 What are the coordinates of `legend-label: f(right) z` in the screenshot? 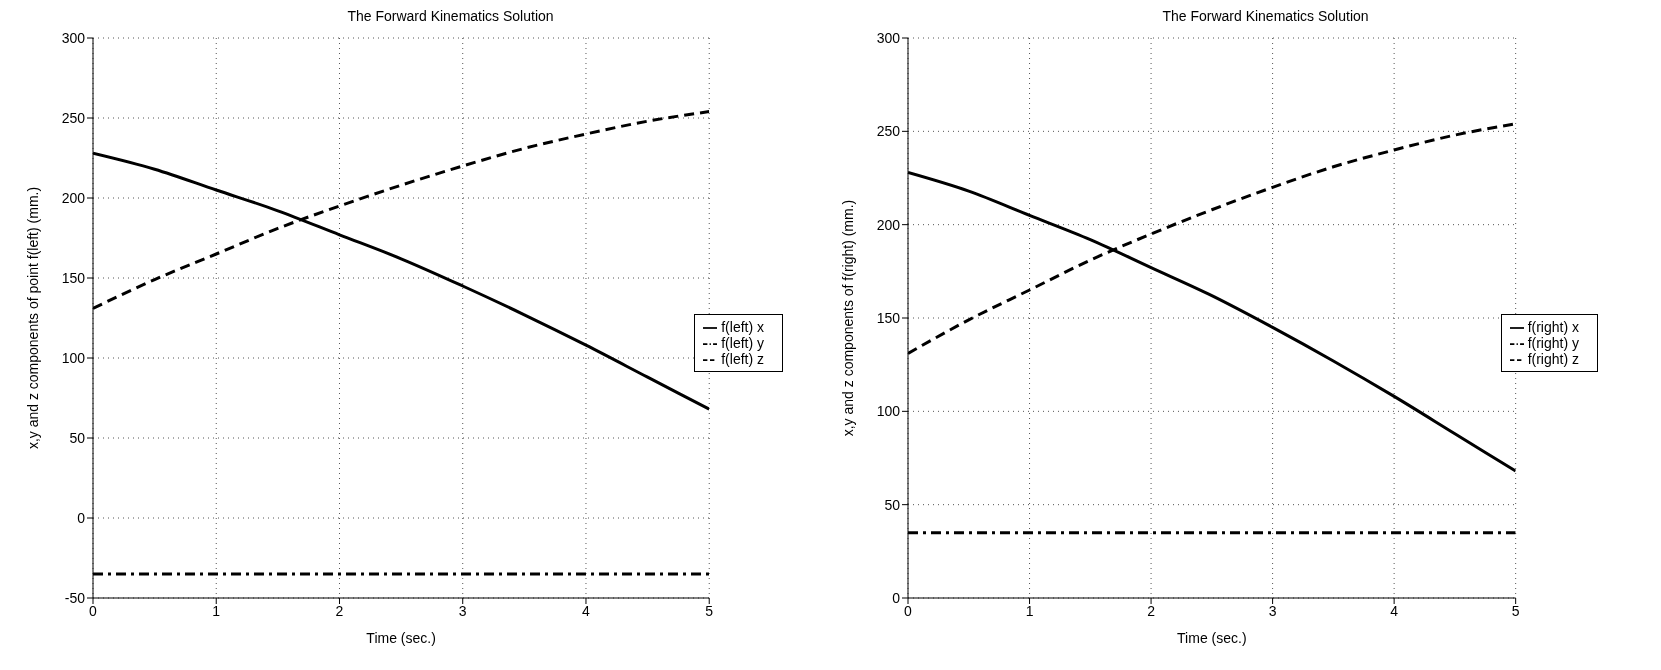 It's located at (1553, 359).